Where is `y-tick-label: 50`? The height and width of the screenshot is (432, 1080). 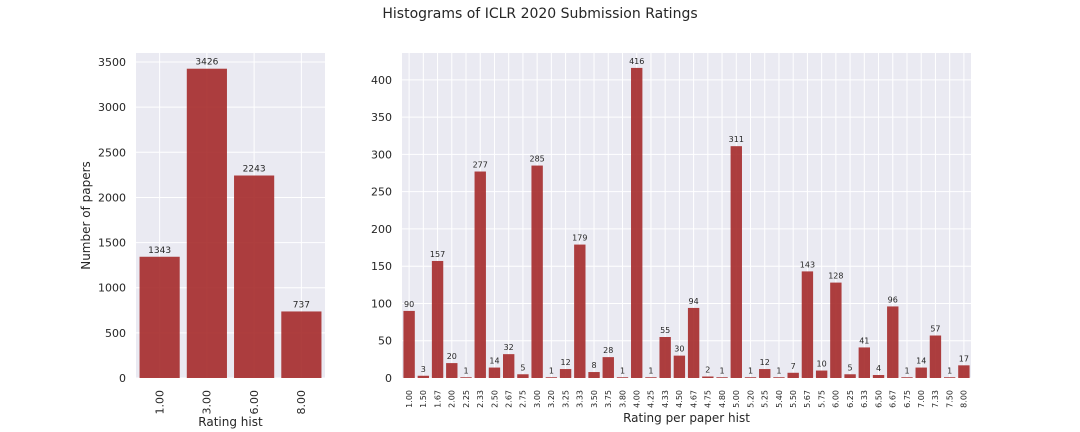
y-tick-label: 50 is located at coordinates (385, 341).